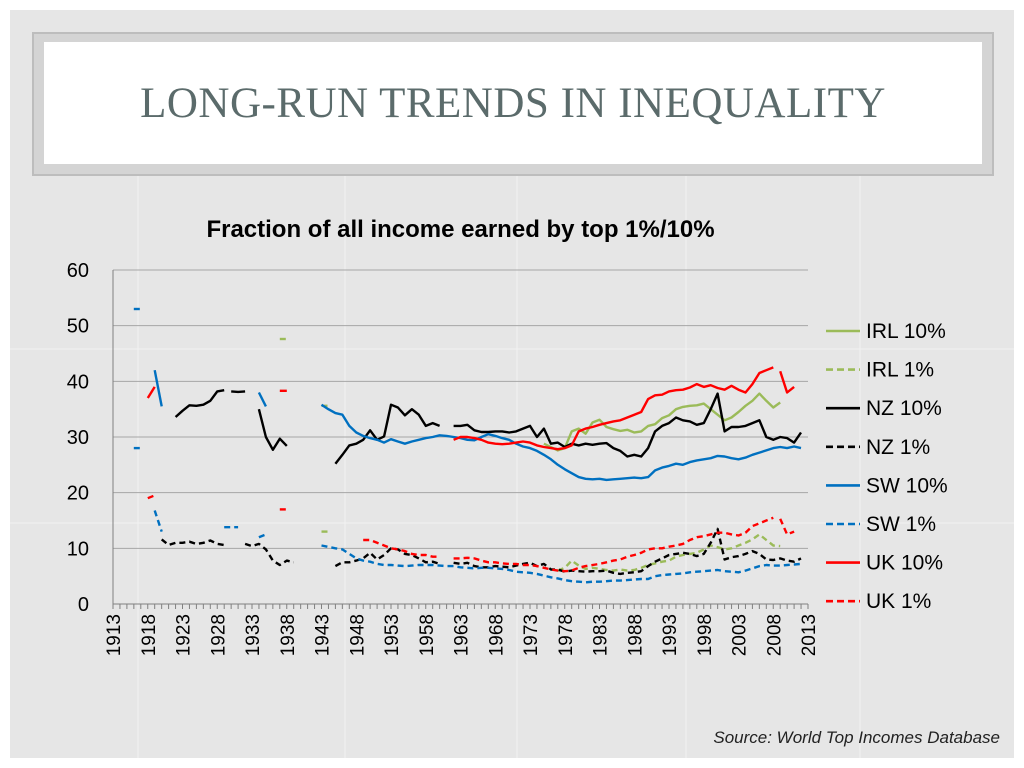  I want to click on x-tick-label: 2008, so click(774, 635).